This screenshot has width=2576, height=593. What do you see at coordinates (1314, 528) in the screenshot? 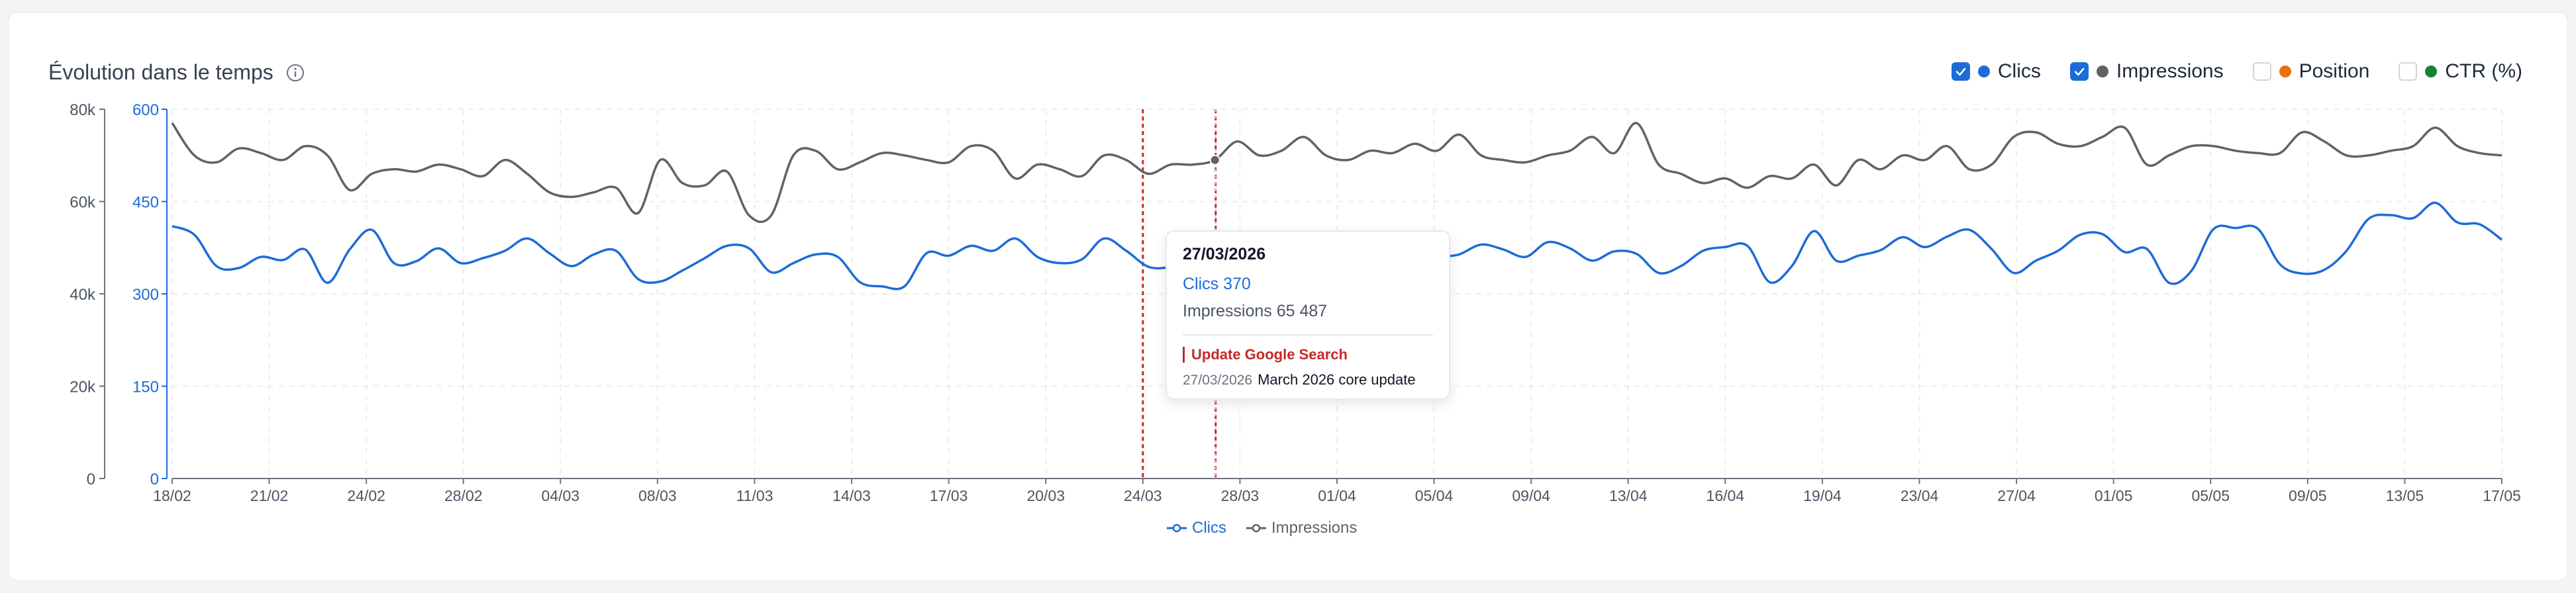
I see `legend-label-impressions: Impressions` at bounding box center [1314, 528].